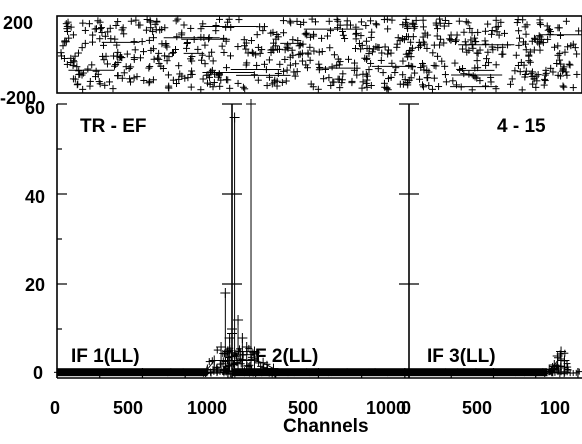 This screenshot has height=444, width=582. I want to click on amp-ytick-40: 40, so click(35, 197).